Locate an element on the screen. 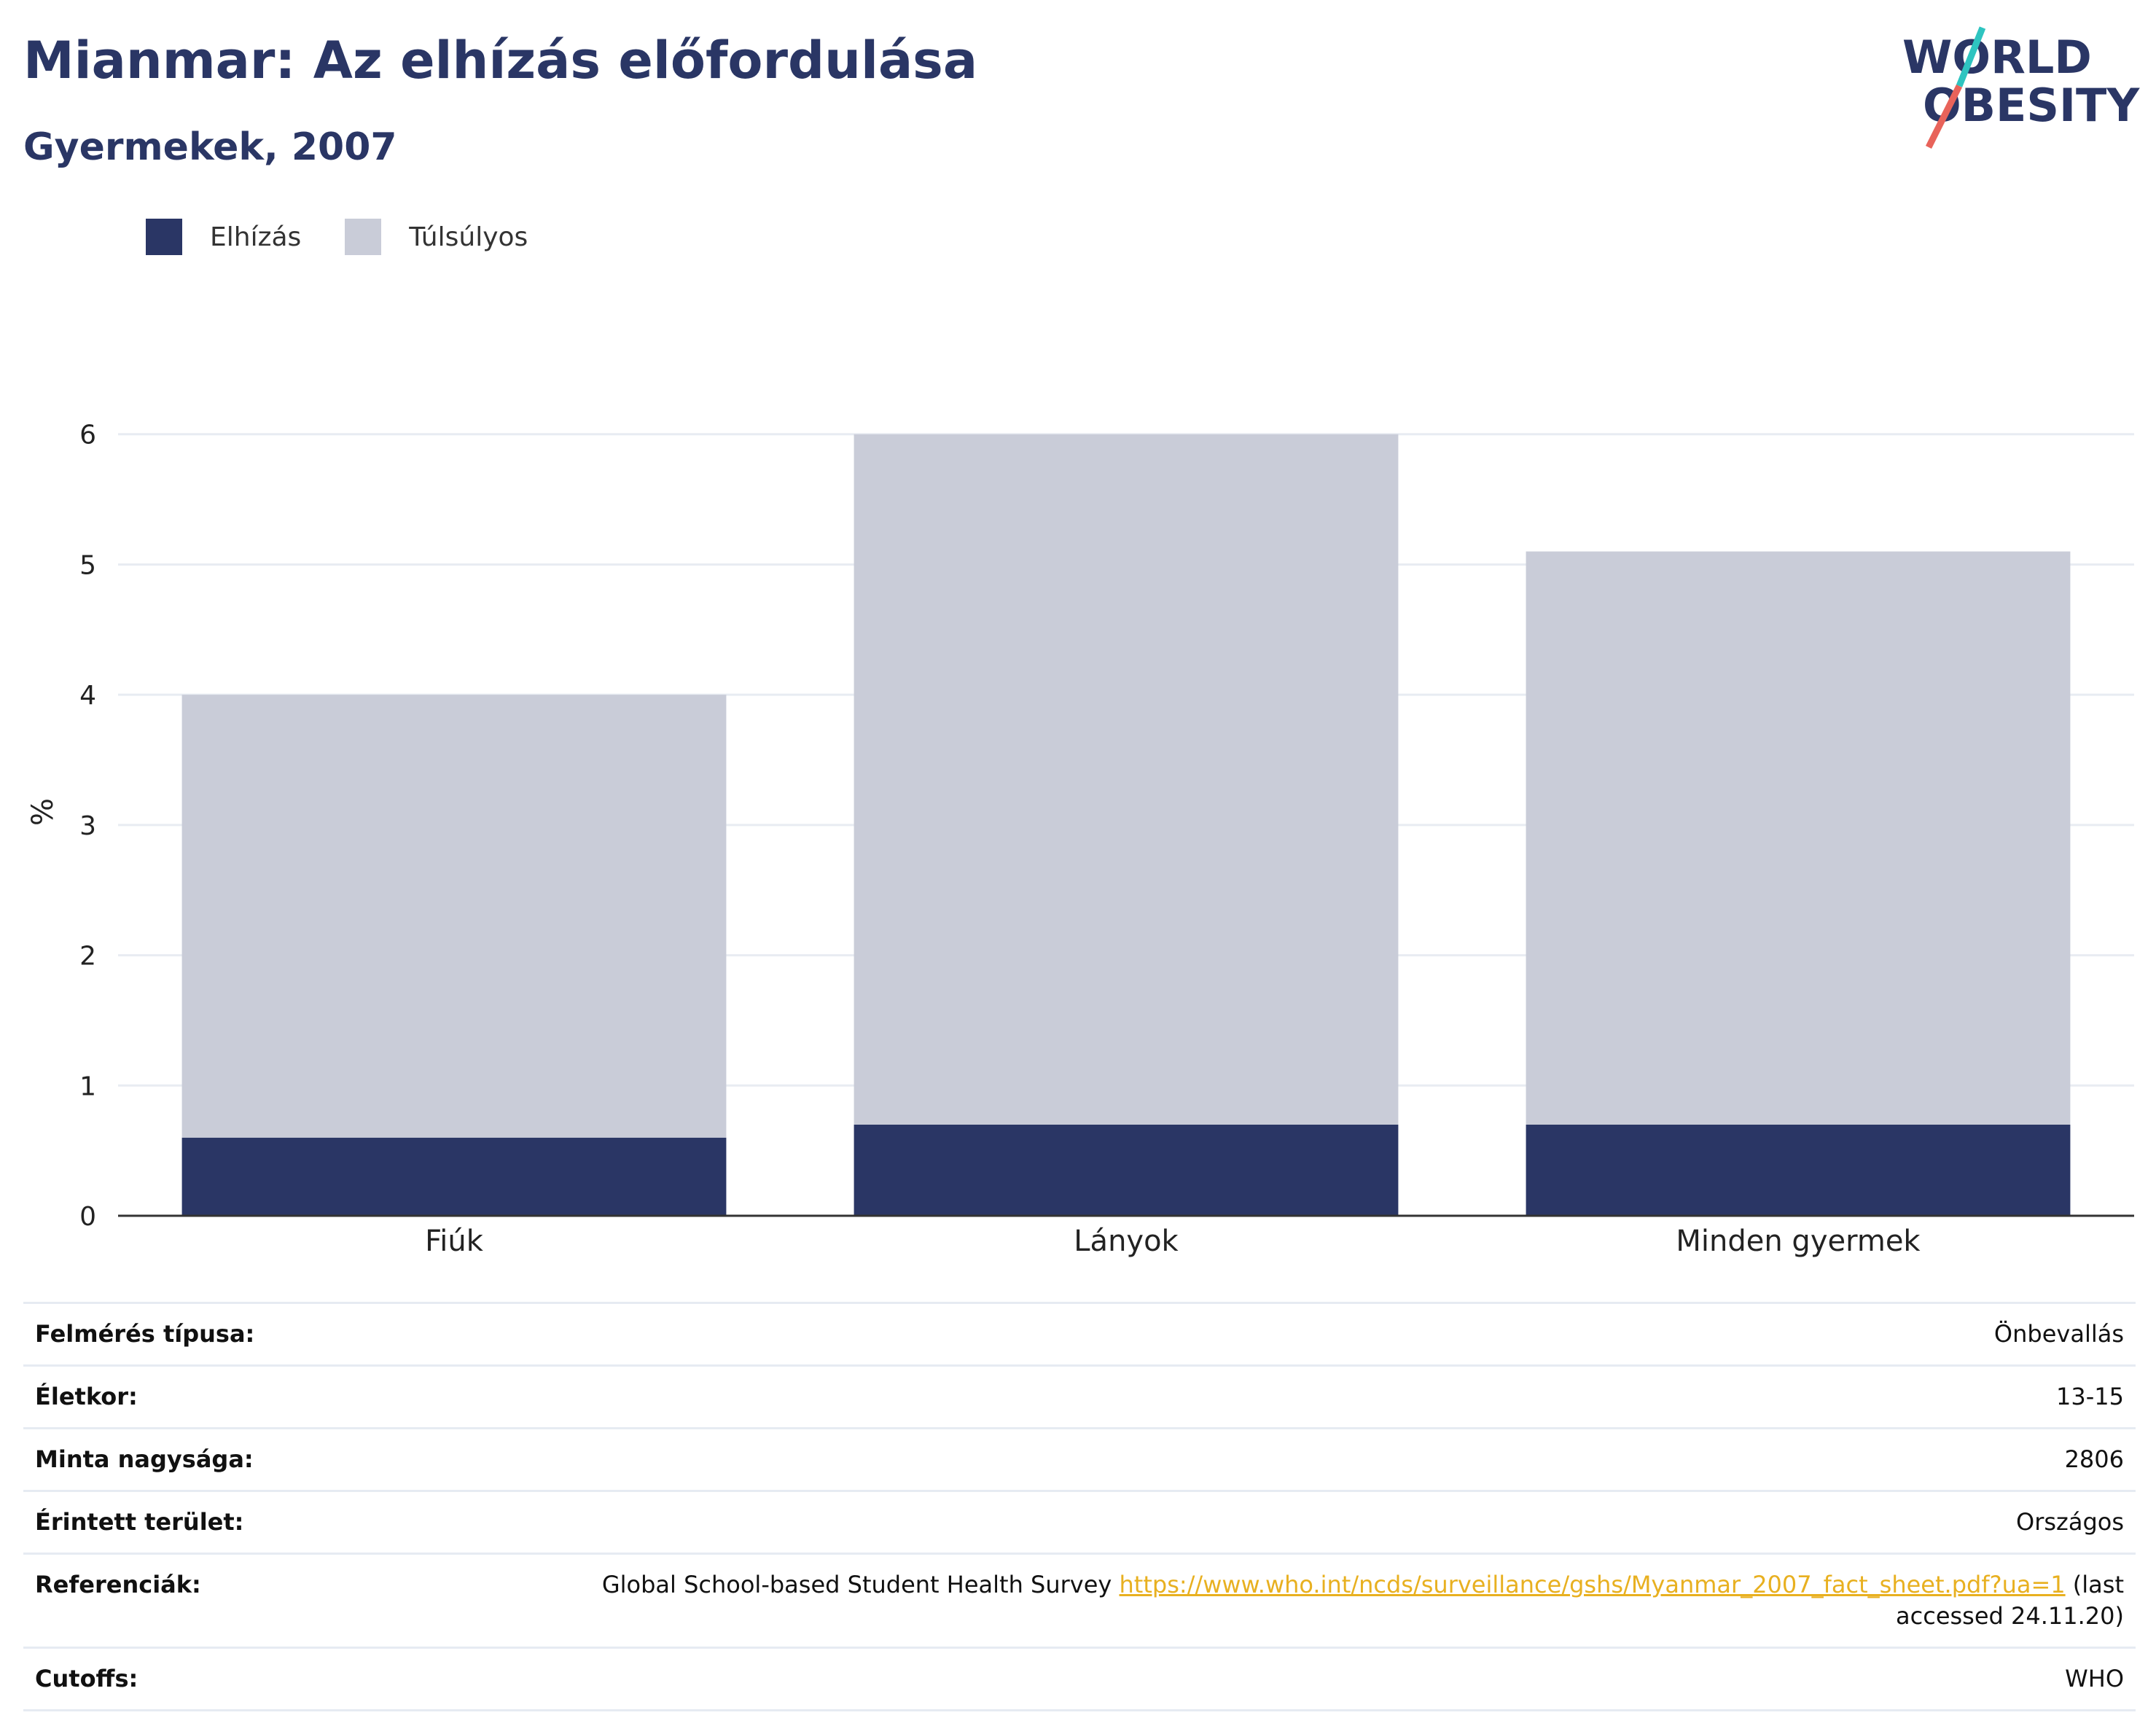 The width and height of the screenshot is (2156, 1734). logo-slash-bottom is located at coordinates (1944, 117).